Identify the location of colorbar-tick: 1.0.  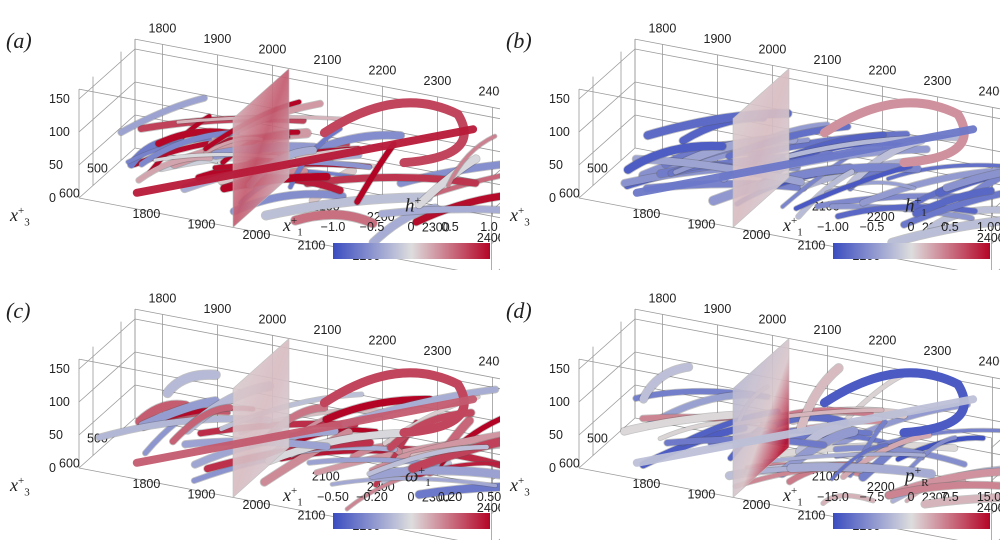
(488, 227).